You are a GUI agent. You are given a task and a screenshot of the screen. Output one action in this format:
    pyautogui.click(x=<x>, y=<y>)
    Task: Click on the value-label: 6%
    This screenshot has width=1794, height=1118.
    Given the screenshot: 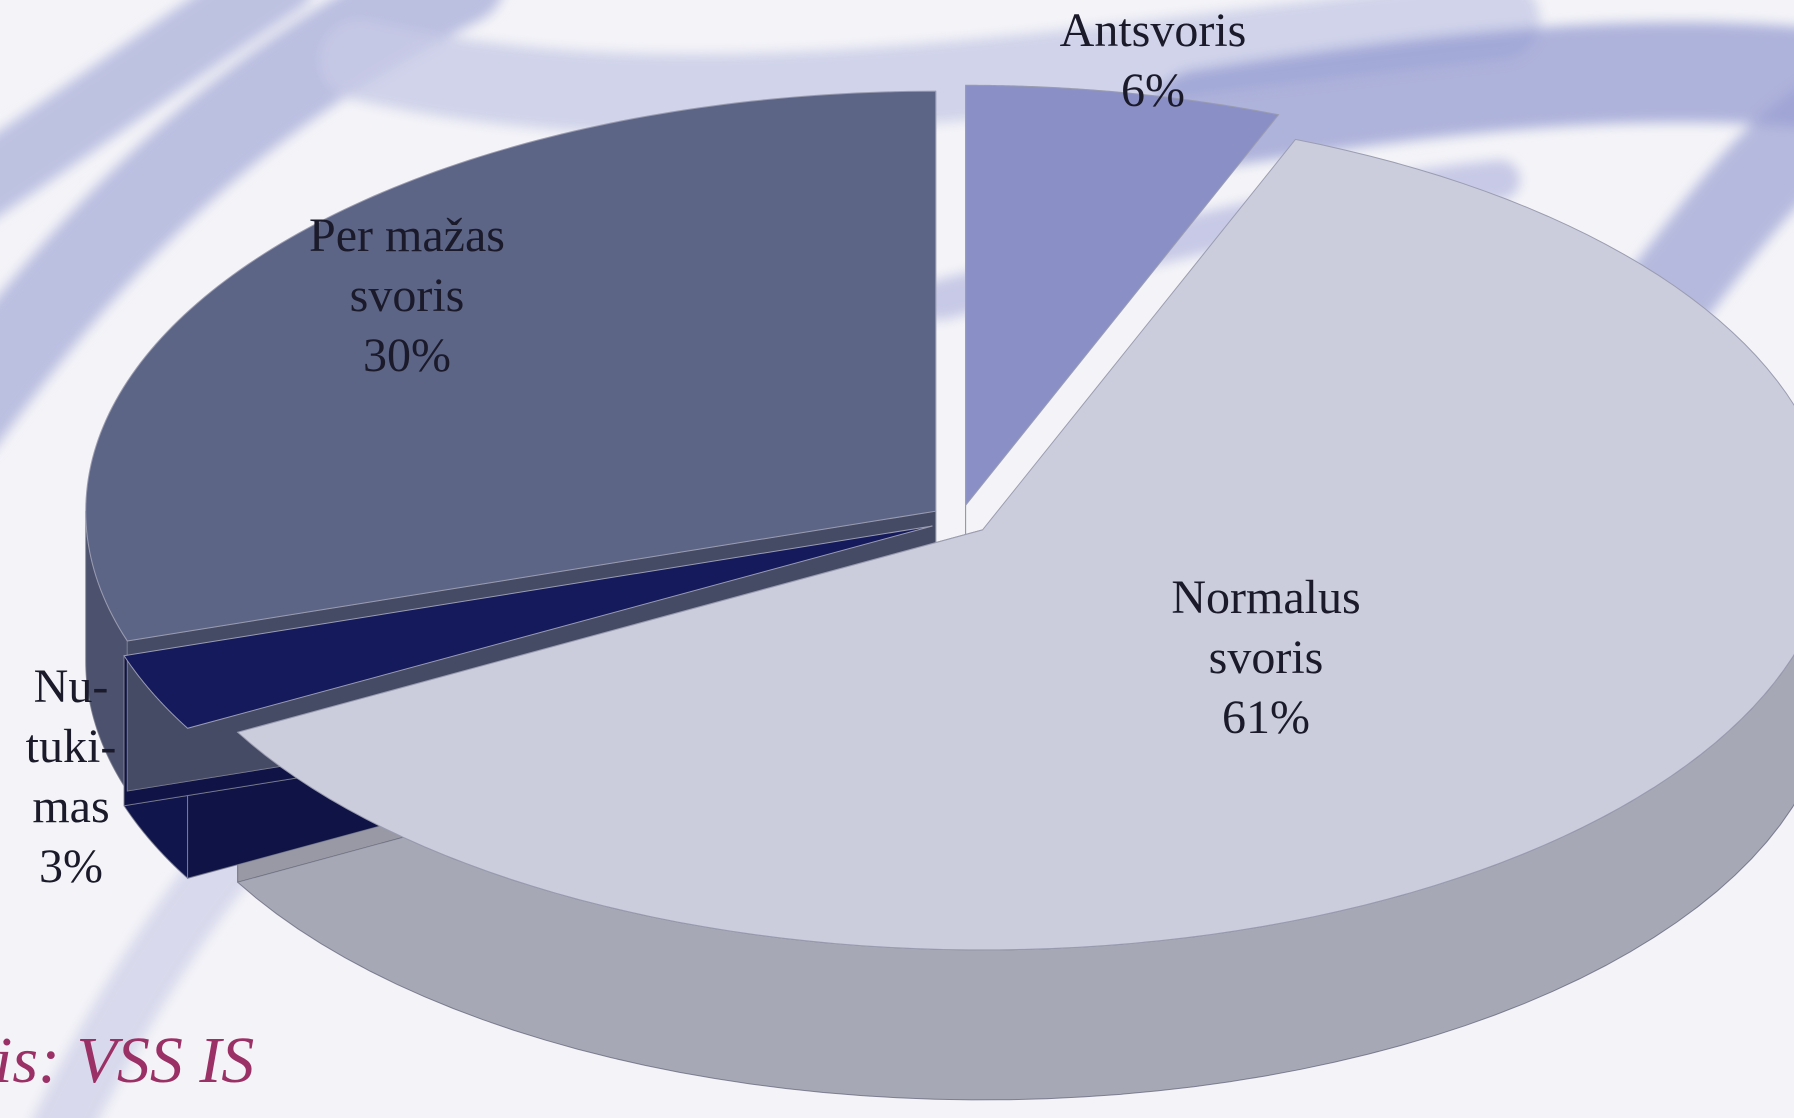 What is the action you would take?
    pyautogui.click(x=1153, y=90)
    